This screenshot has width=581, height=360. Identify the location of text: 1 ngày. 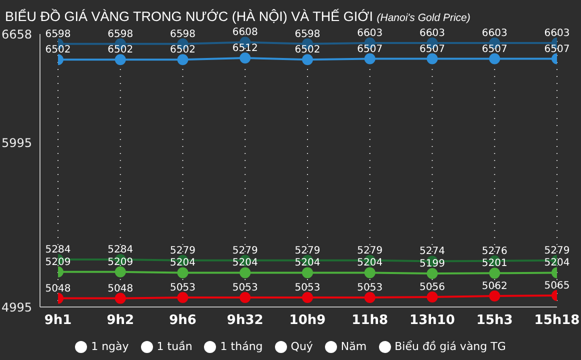
(110, 346).